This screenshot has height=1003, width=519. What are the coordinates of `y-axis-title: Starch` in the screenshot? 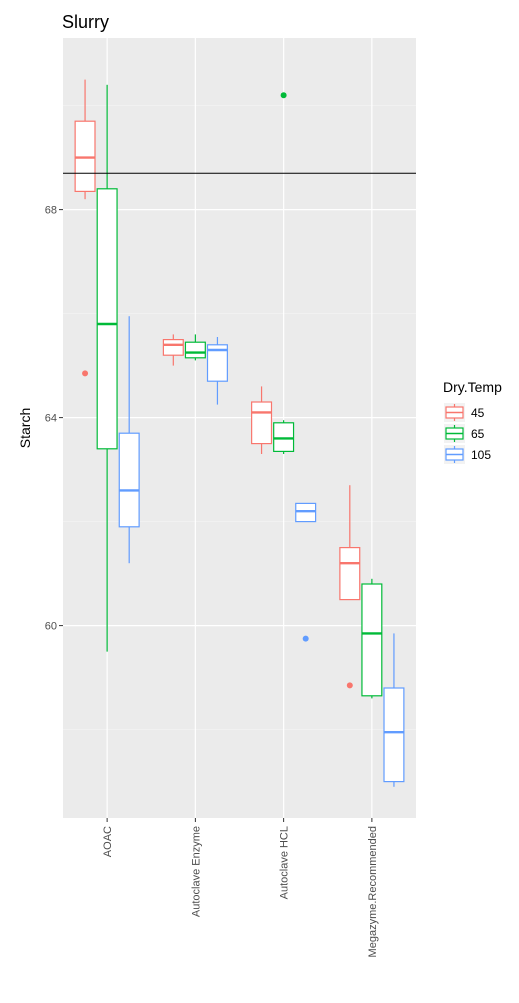 It's located at (25, 428).